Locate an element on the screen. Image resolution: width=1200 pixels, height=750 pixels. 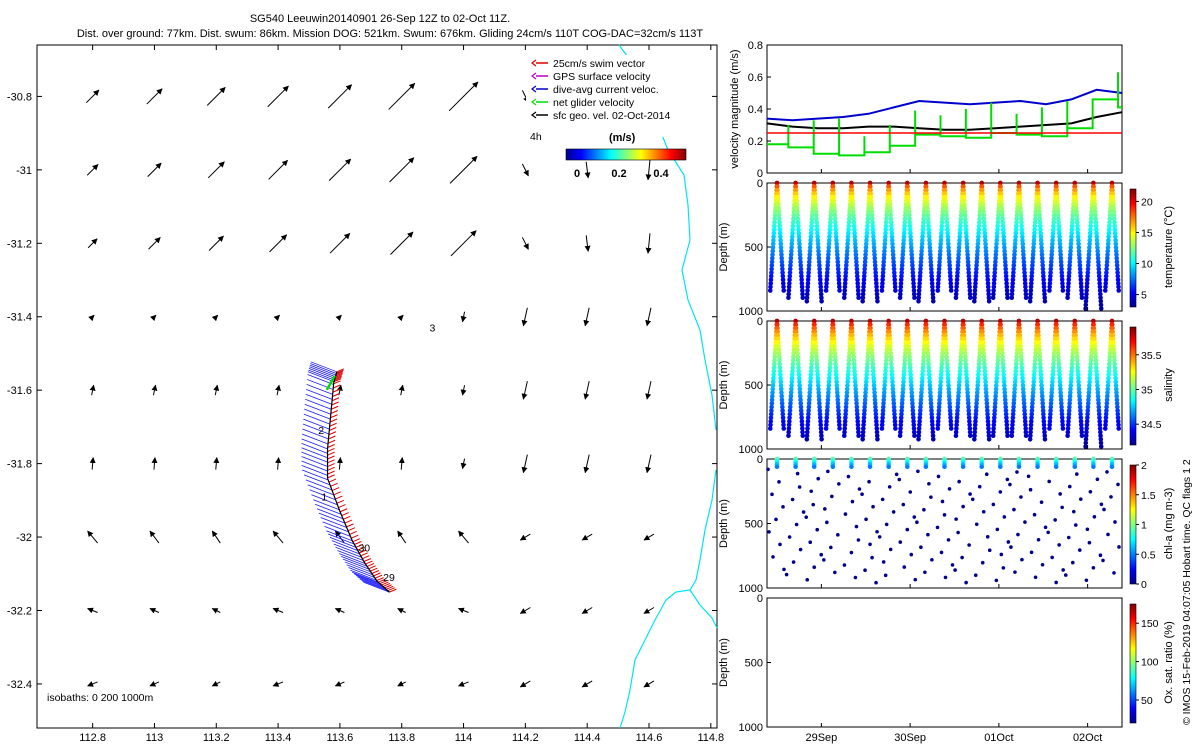
legend-item-label: 25cm/s swim vector is located at coordinates (599, 64).